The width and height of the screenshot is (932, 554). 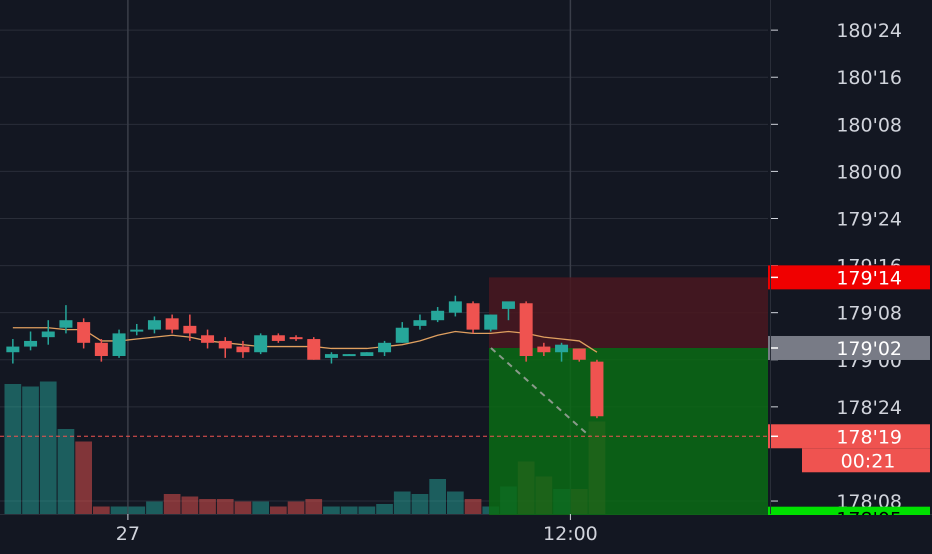 I want to click on trade-path-line, so click(x=540, y=392).